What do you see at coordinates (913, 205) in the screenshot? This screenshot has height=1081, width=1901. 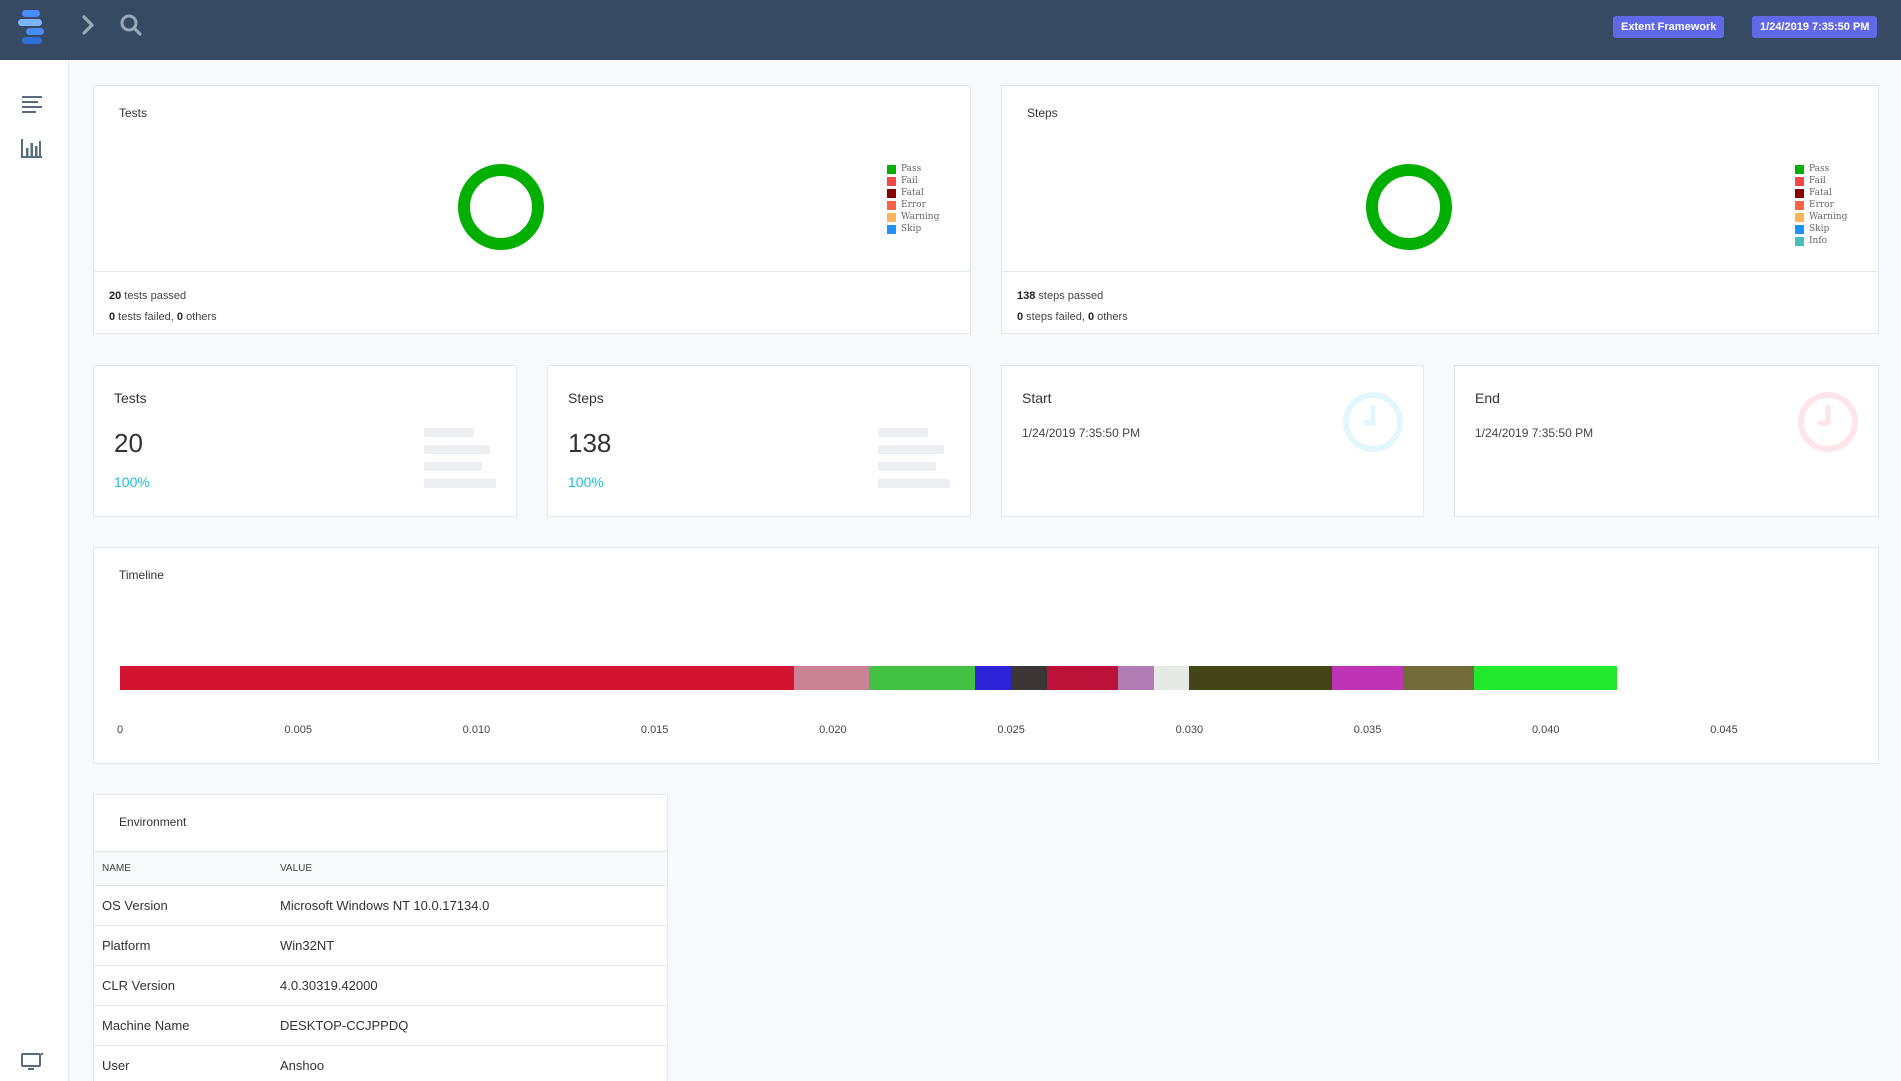 I see `tests-legend-item: Error` at bounding box center [913, 205].